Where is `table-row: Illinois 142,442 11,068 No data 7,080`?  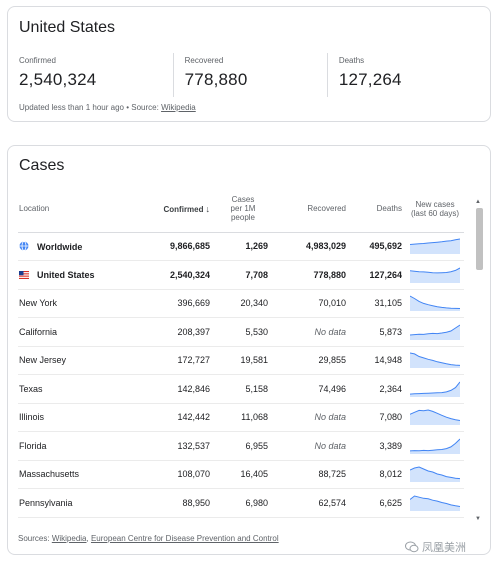
table-row: Illinois 142,442 11,068 No data 7,080 is located at coordinates (241, 417).